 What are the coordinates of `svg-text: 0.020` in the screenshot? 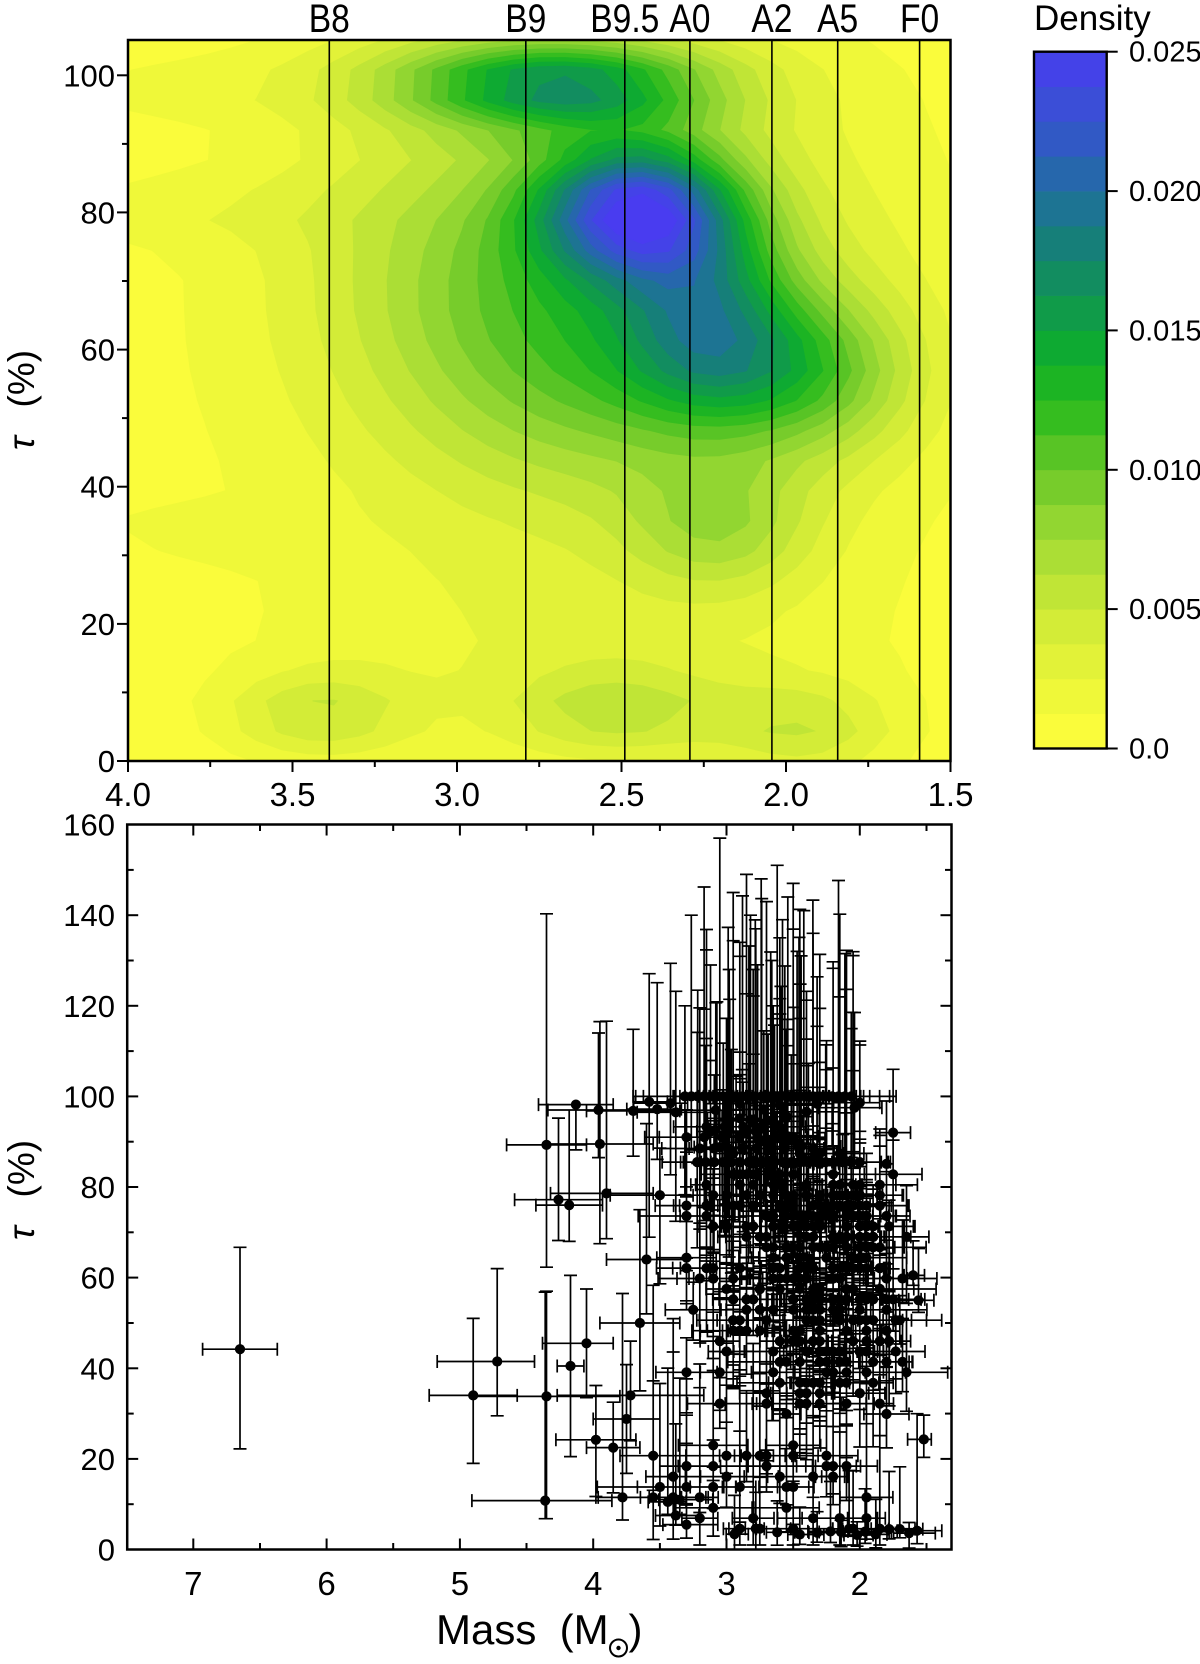 It's located at (1164, 192).